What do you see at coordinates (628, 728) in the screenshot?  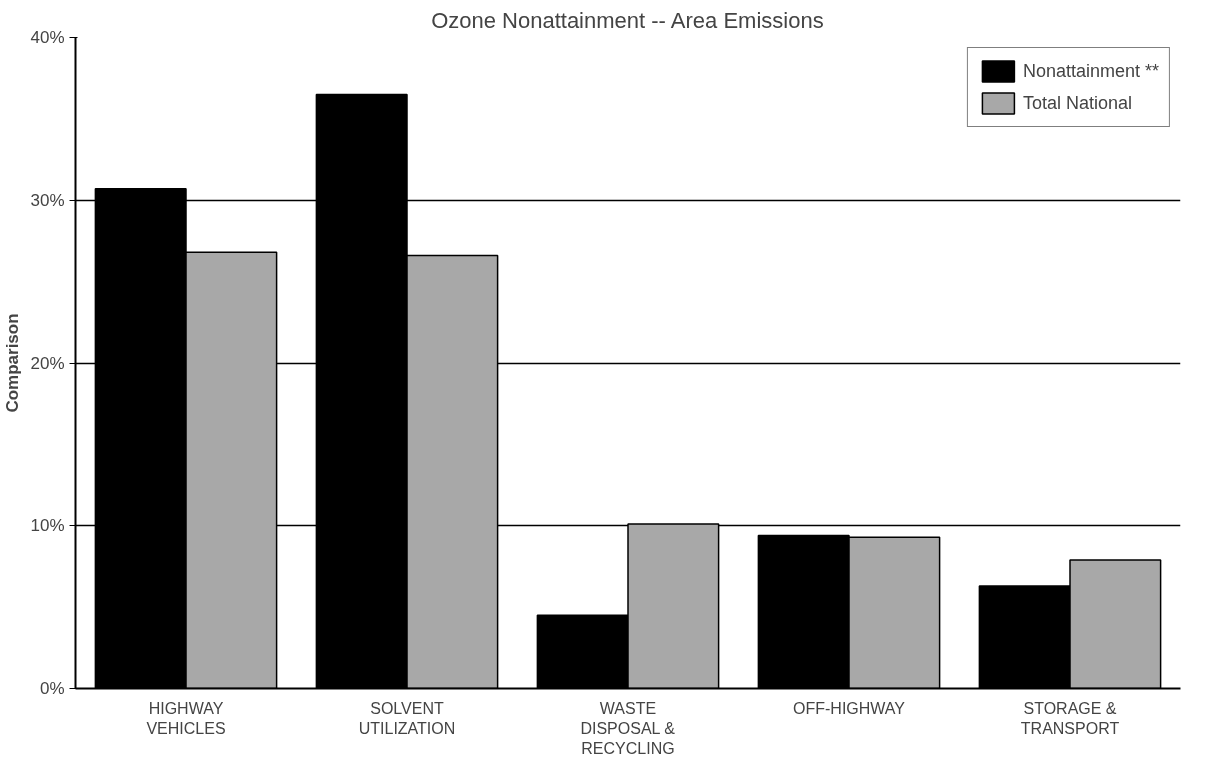 I see `x-tick-label: WASTE DISPOSAL & RECYCLING` at bounding box center [628, 728].